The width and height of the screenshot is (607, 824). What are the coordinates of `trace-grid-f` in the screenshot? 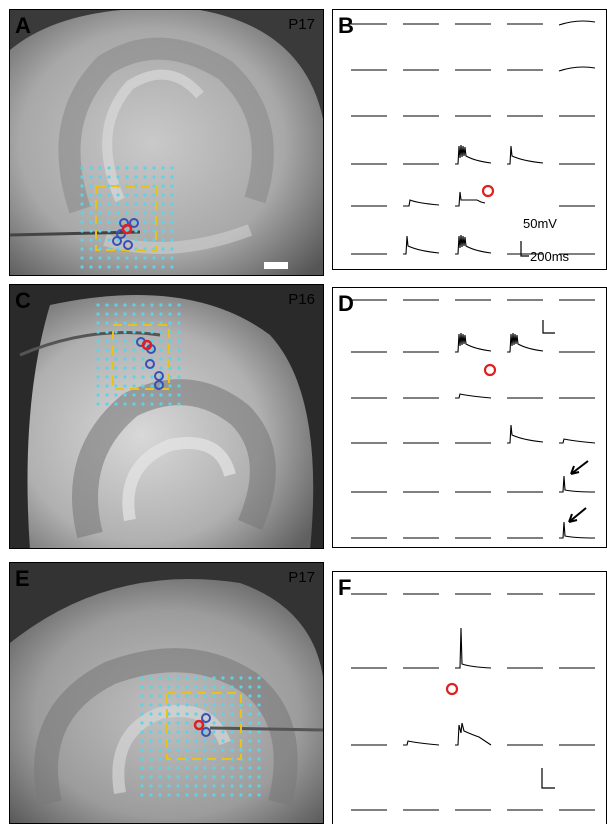 It's located at (473, 702).